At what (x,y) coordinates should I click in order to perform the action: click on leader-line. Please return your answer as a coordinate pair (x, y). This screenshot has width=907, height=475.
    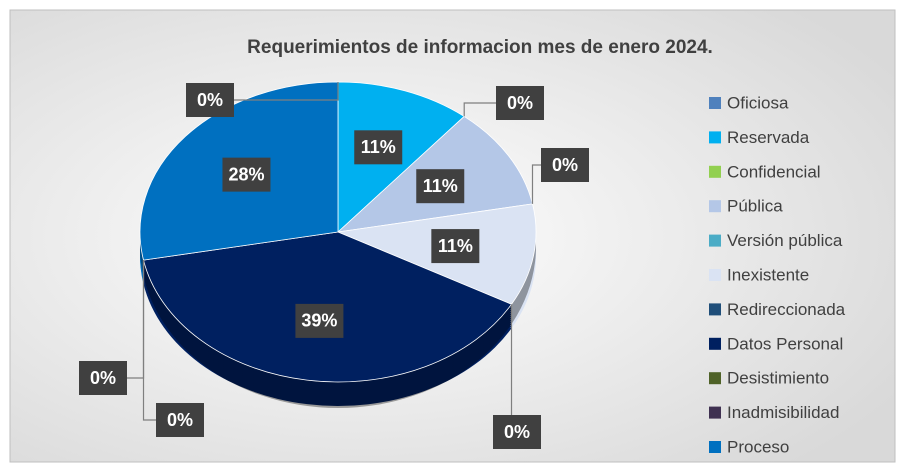
    Looking at the image, I should click on (274, 91).